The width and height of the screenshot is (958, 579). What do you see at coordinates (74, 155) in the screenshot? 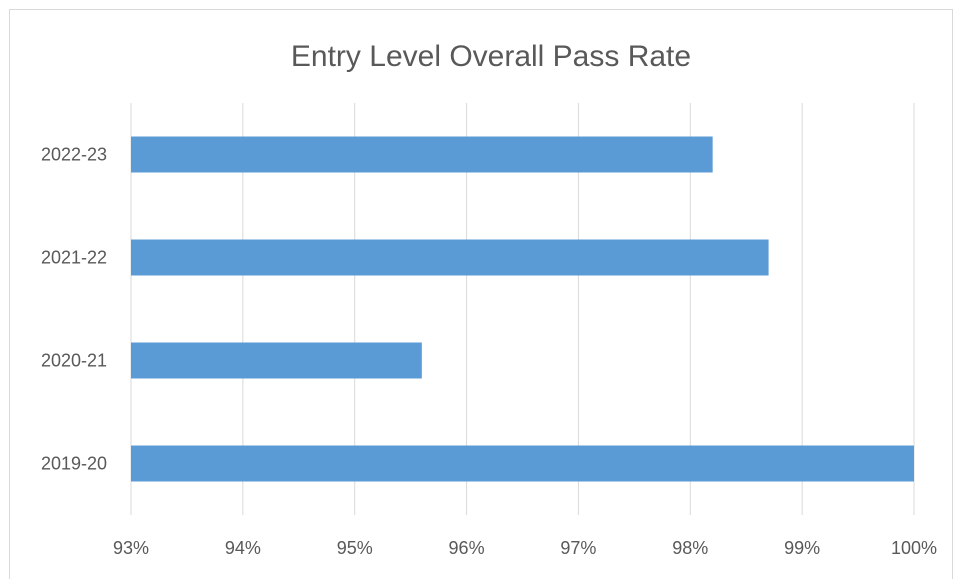
I see `y-category-label: 2022-23` at bounding box center [74, 155].